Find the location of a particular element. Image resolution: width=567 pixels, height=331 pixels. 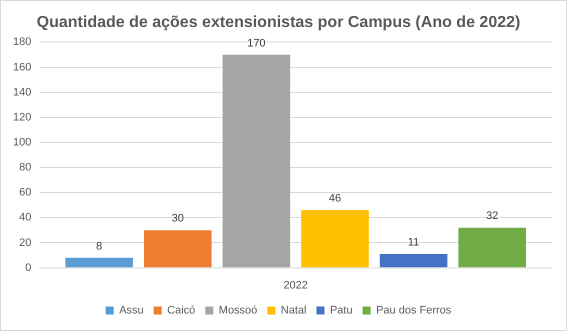

y-tick-label: 140 is located at coordinates (22, 92).